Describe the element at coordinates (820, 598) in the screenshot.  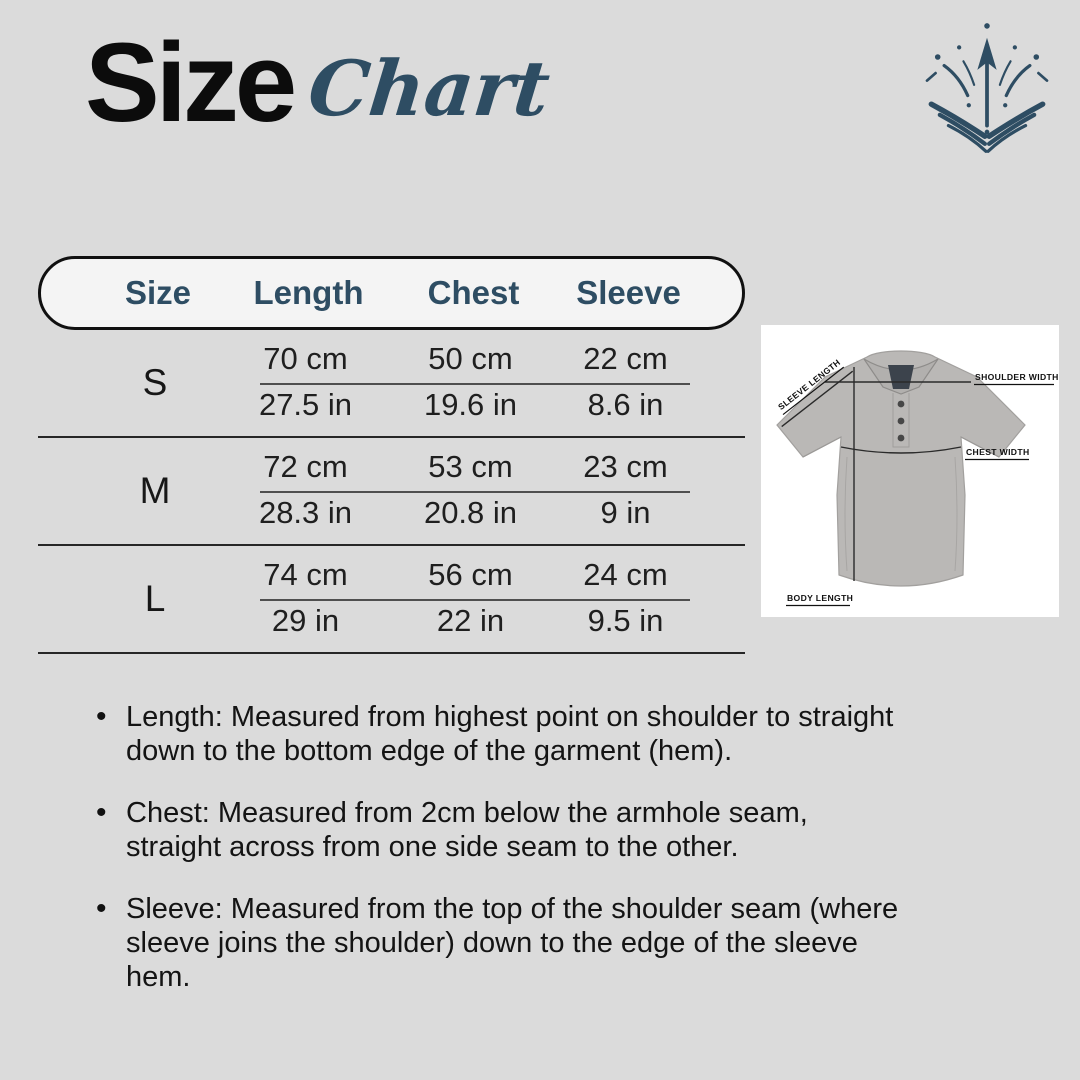
I see `body-length-label: BODY LENGTH` at that location.